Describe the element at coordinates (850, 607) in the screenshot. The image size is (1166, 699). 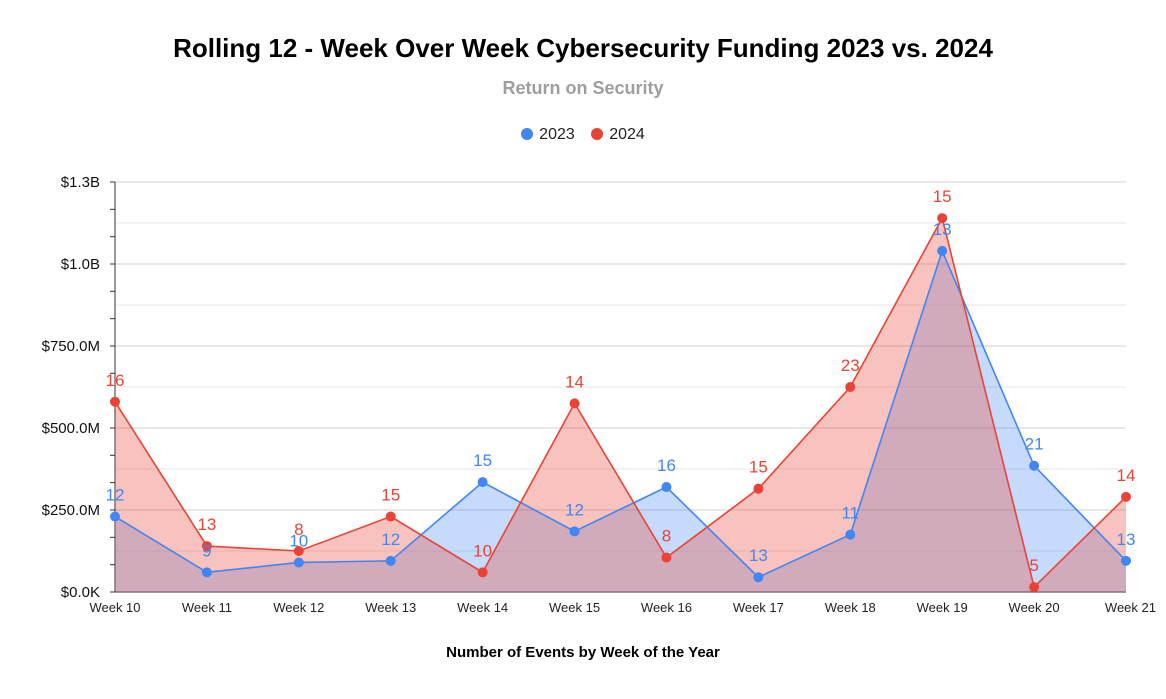
I see `x-tick-label: Week 18` at that location.